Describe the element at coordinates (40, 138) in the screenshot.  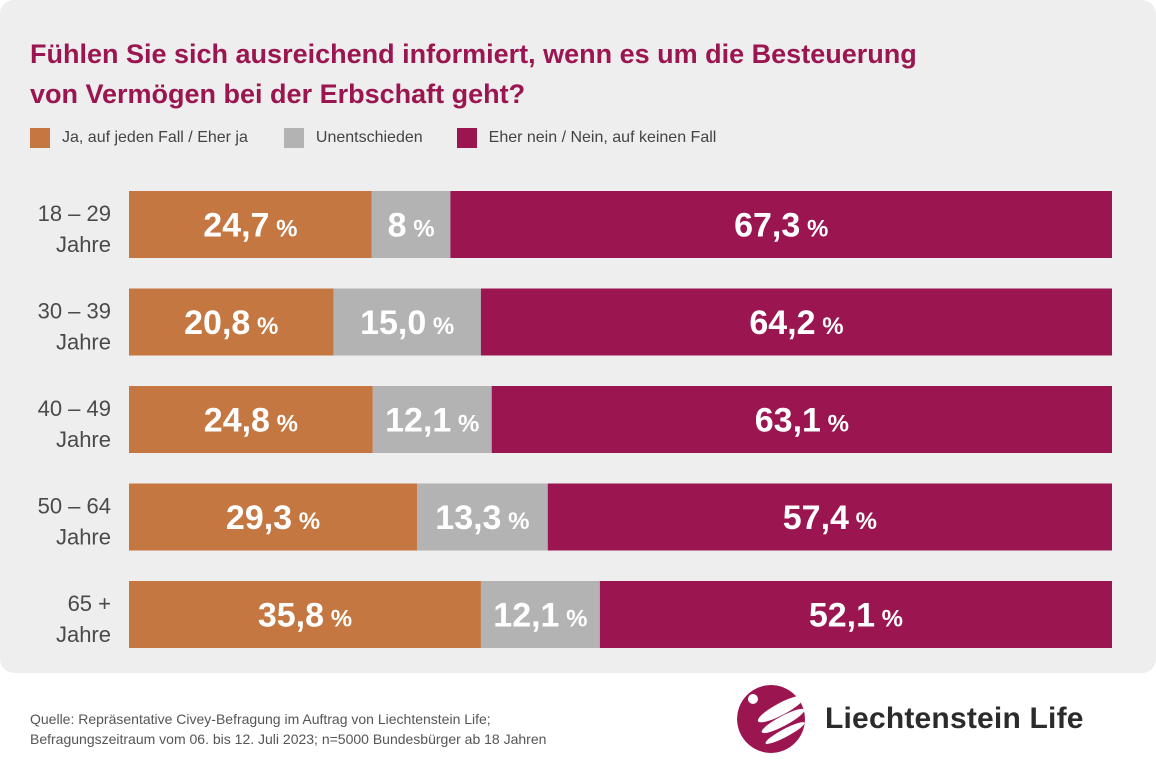
I see `legend-swatch-yes` at that location.